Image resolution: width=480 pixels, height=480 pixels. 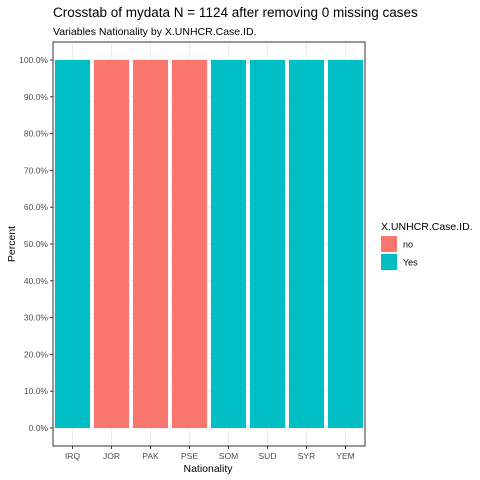 What do you see at coordinates (36, 134) in the screenshot?
I see `y-tick-label: 80.0%` at bounding box center [36, 134].